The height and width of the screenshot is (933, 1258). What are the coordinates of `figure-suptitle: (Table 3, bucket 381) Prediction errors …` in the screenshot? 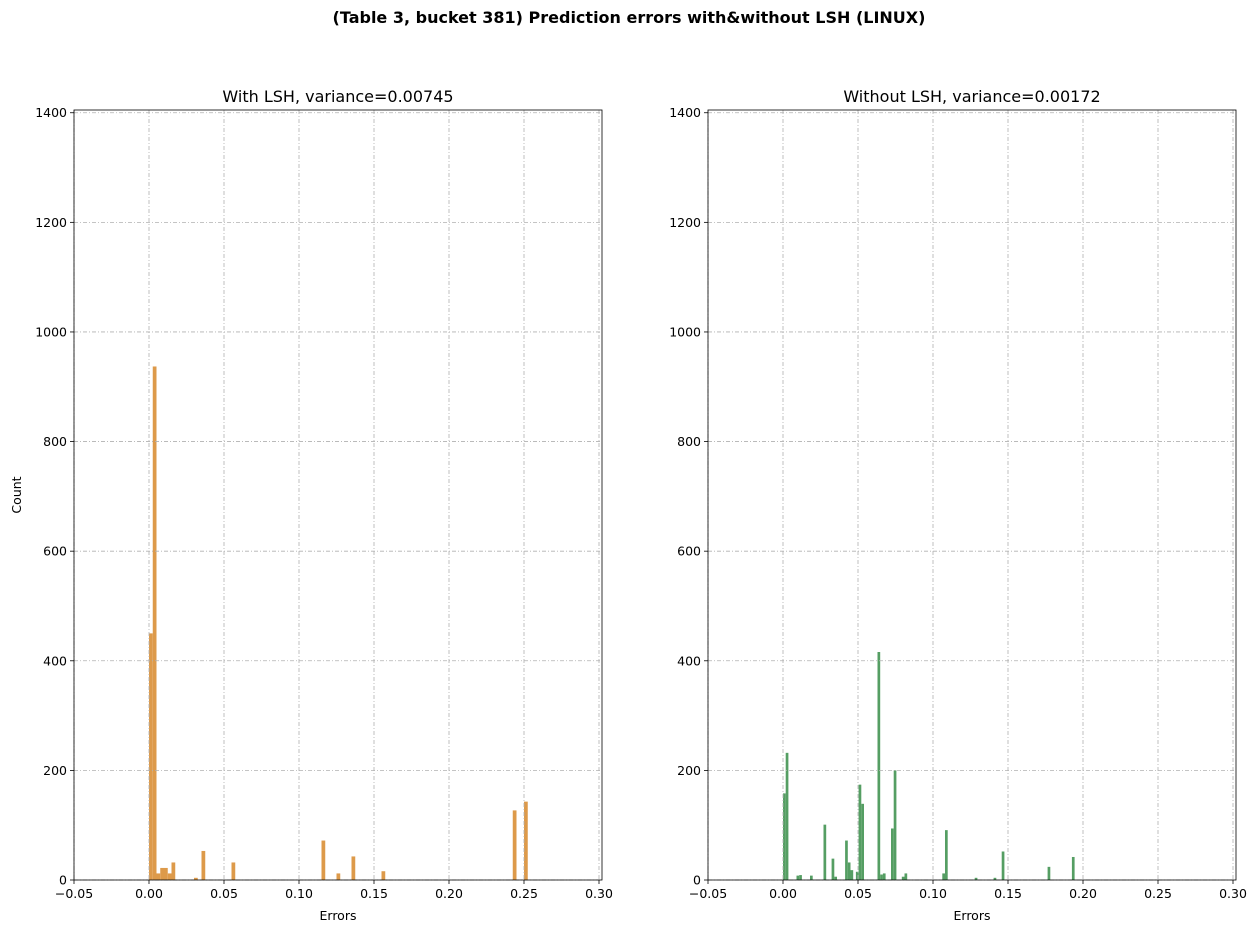 It's located at (629, 17).